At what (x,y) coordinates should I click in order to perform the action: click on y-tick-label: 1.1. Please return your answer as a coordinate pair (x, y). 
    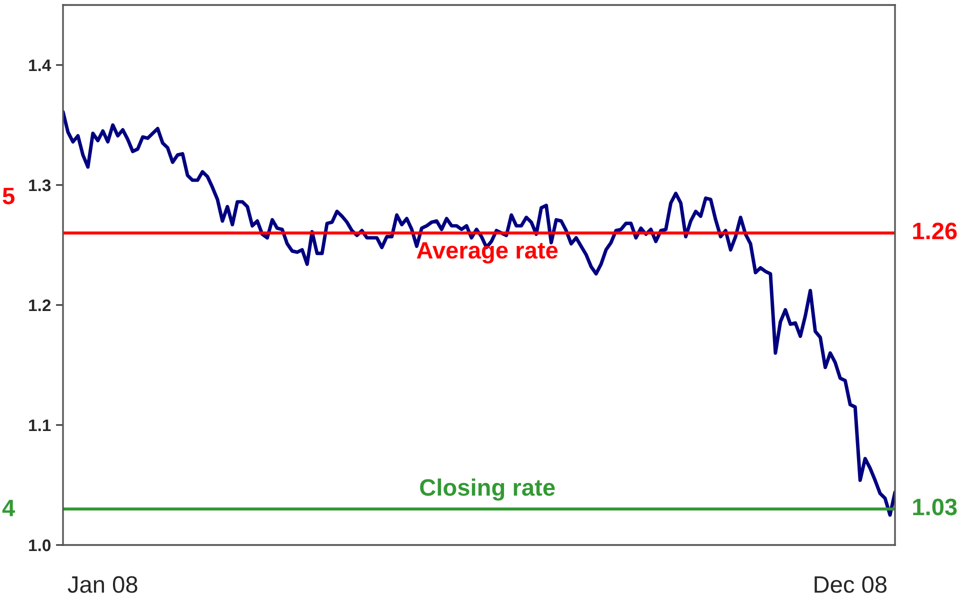
    Looking at the image, I should click on (40, 426).